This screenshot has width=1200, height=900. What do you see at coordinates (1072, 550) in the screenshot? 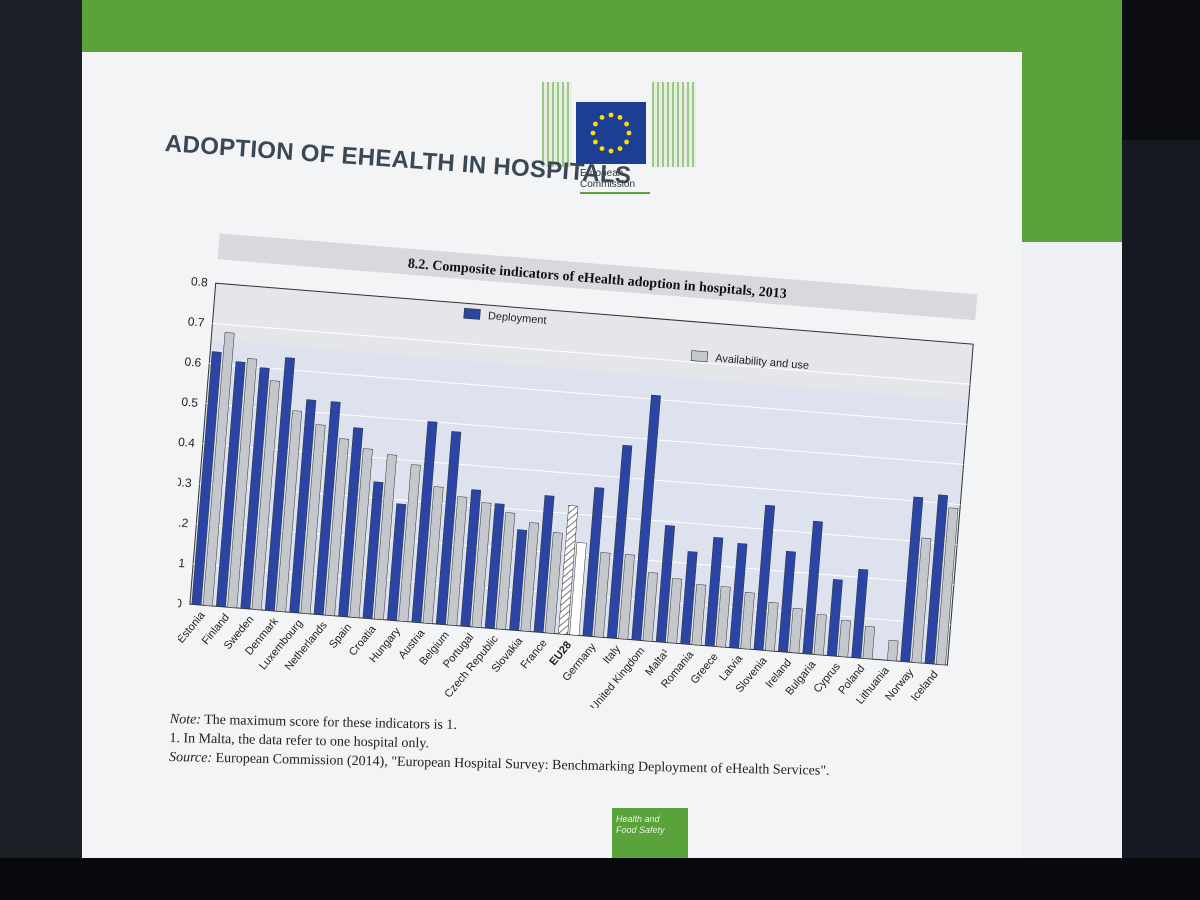
I see `right-margin-strip` at bounding box center [1072, 550].